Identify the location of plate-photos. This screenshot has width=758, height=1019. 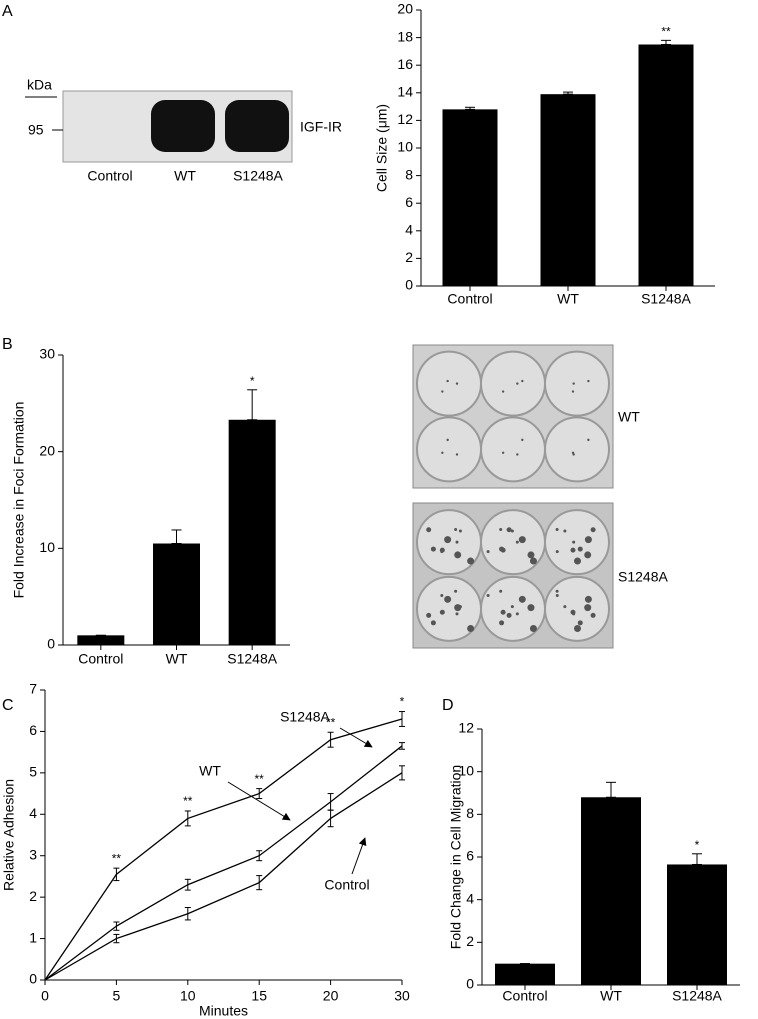
(513, 496).